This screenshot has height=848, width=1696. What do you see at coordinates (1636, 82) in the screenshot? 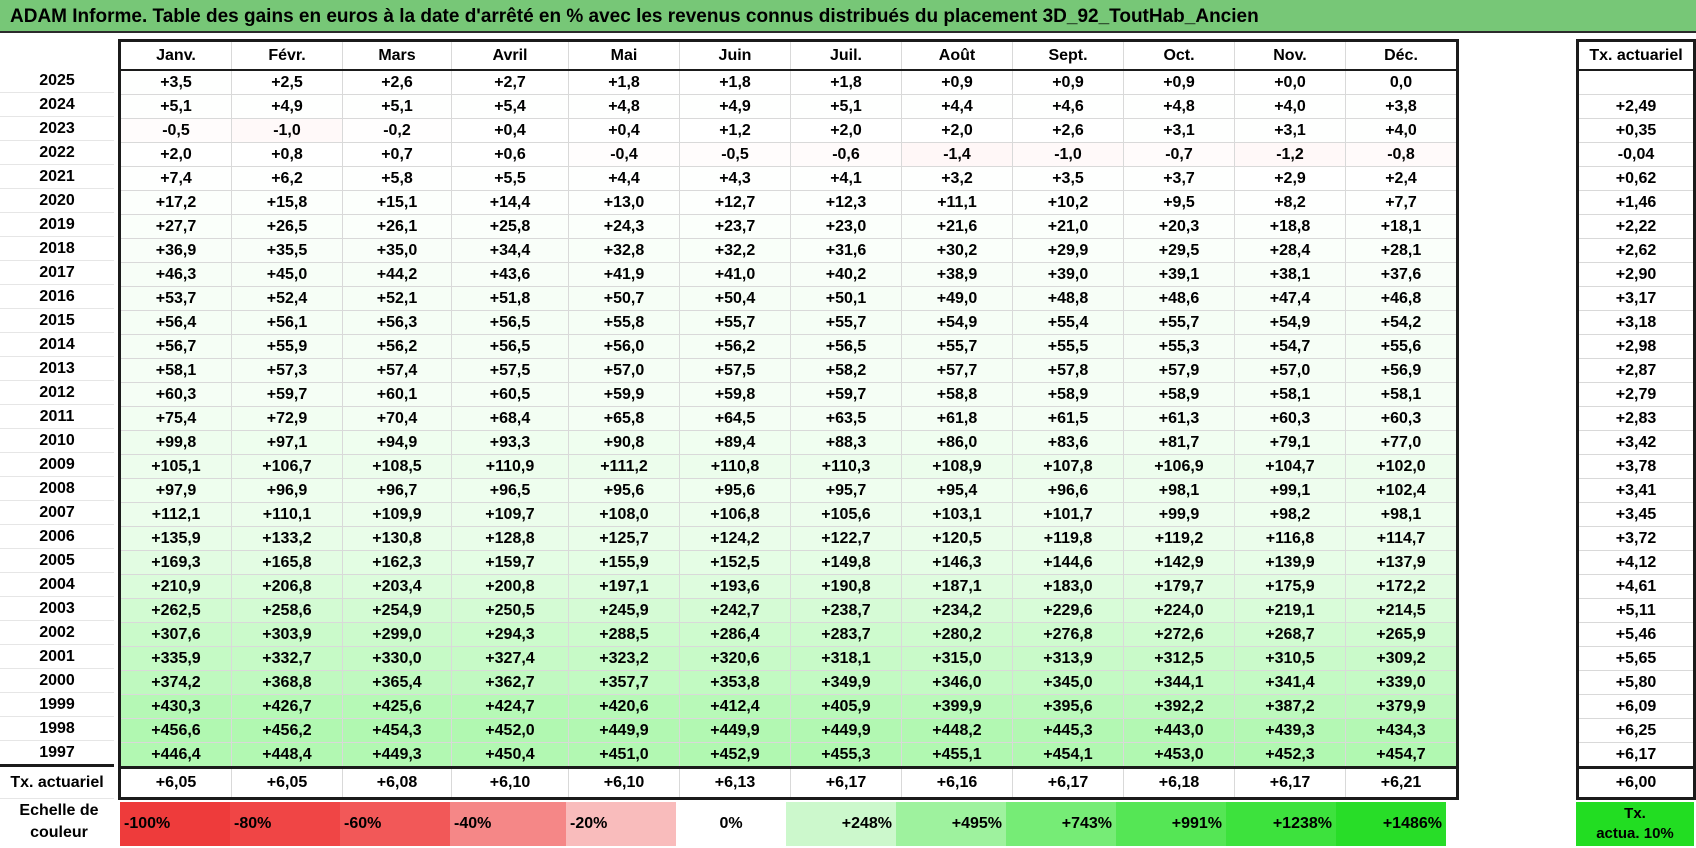
I see `rate-cell` at bounding box center [1636, 82].